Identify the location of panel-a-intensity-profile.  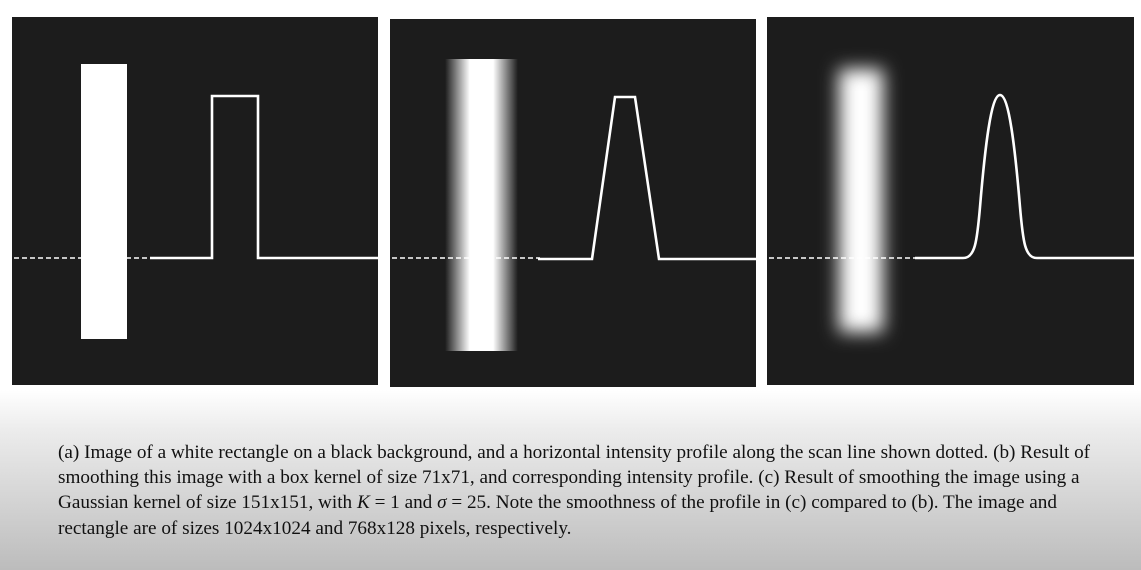
(264, 177).